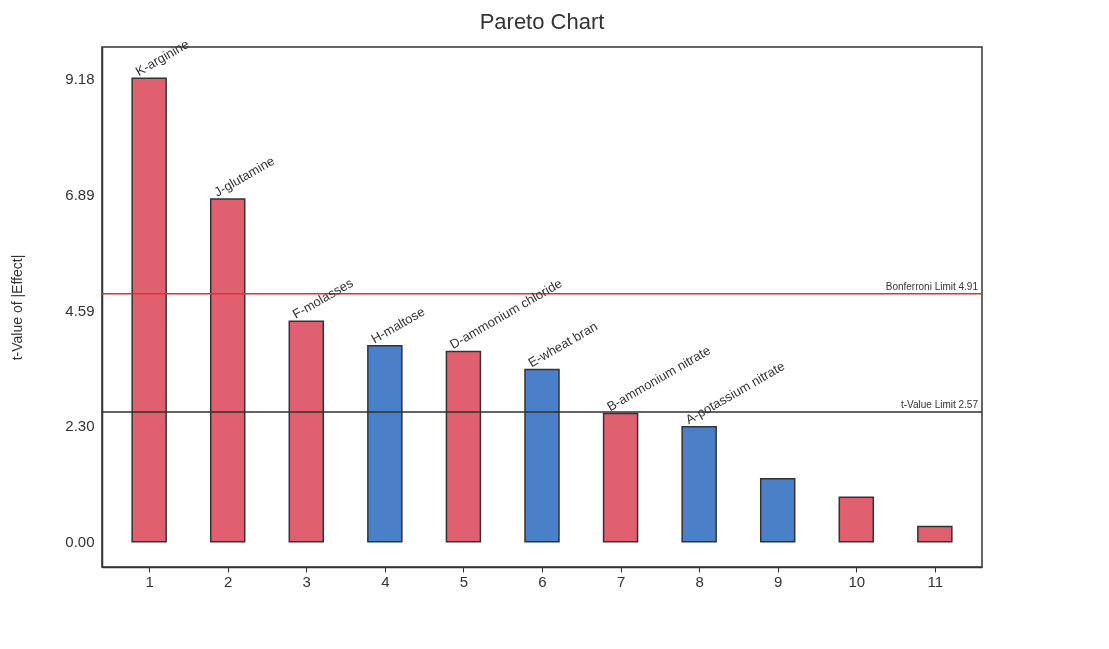 This screenshot has height=649, width=1109. I want to click on x-tick-label: 9, so click(778, 581).